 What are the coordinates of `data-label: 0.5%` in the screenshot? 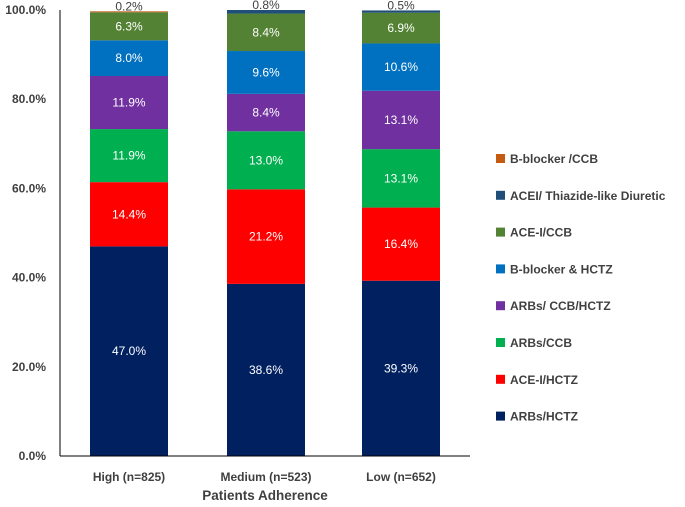 It's located at (401, 6).